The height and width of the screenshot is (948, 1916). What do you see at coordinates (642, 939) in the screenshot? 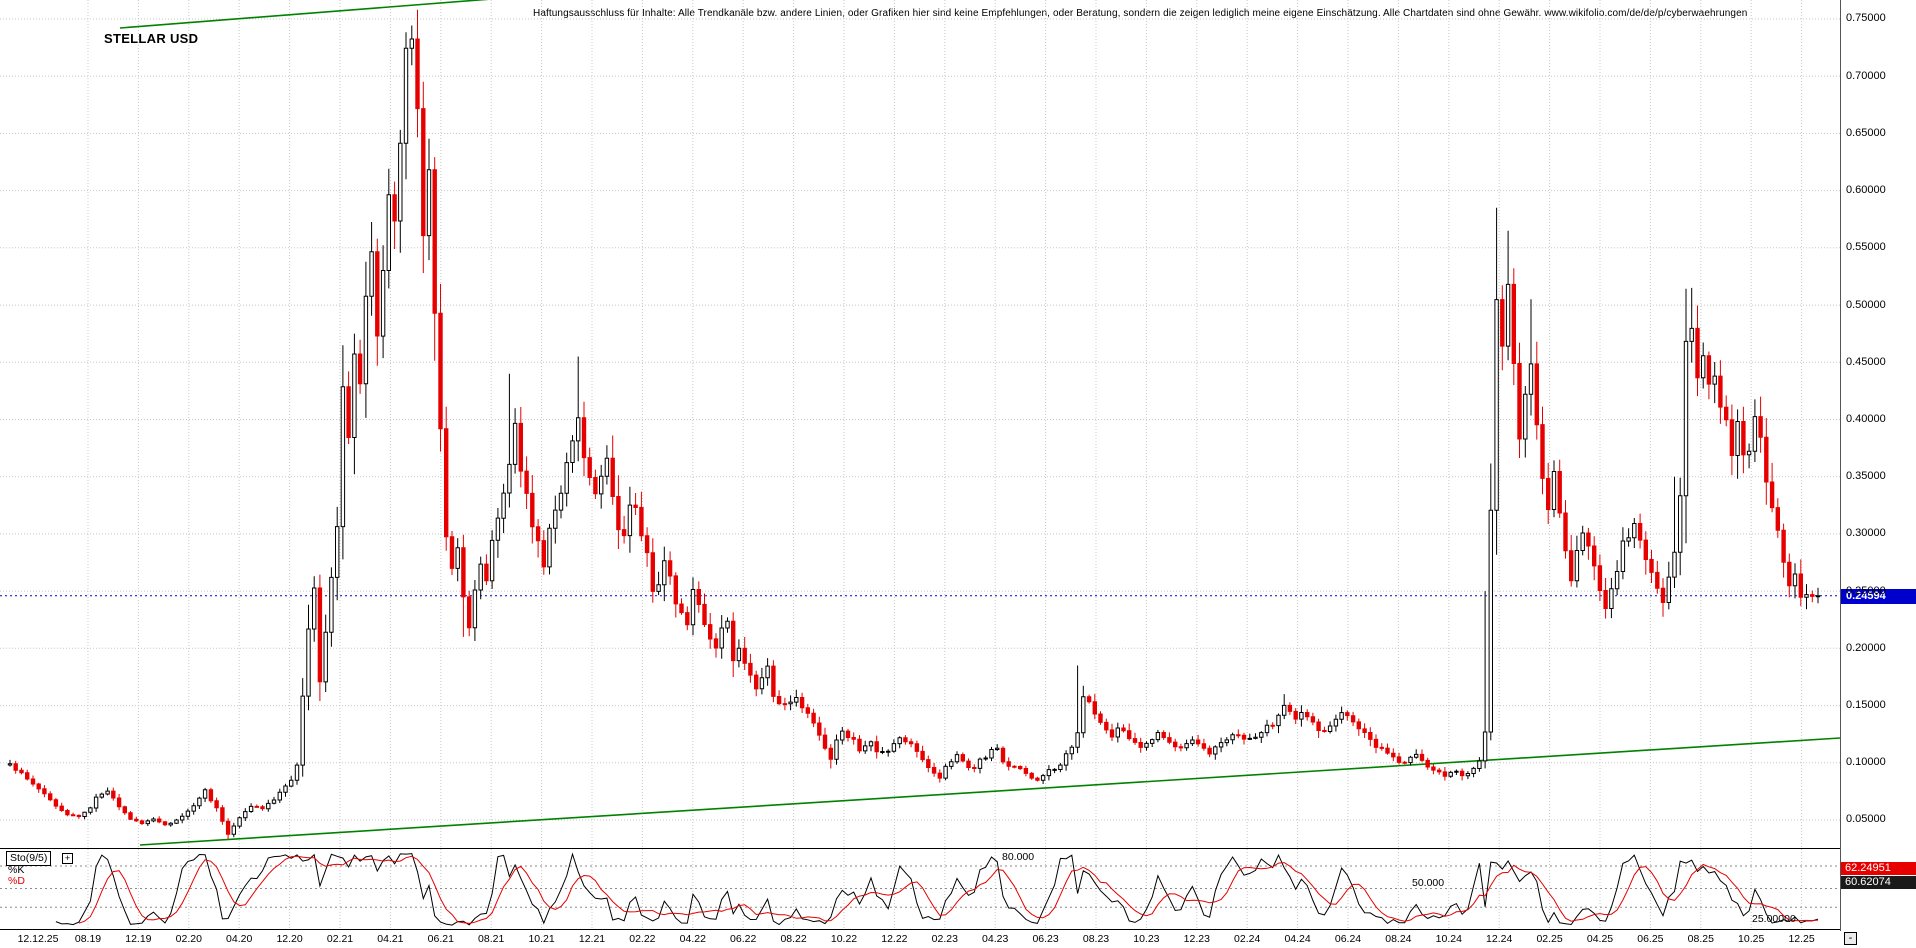
I see `date-tick-label: 02.22` at bounding box center [642, 939].